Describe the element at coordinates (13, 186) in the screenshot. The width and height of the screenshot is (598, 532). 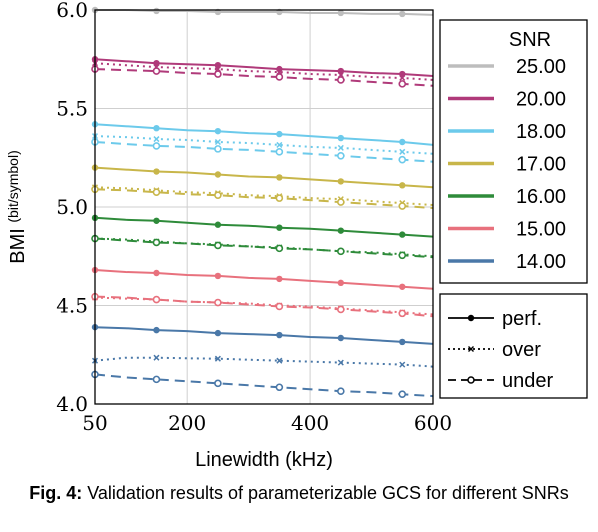
I see `y-axis-label-unit: (bit/symbol)` at that location.